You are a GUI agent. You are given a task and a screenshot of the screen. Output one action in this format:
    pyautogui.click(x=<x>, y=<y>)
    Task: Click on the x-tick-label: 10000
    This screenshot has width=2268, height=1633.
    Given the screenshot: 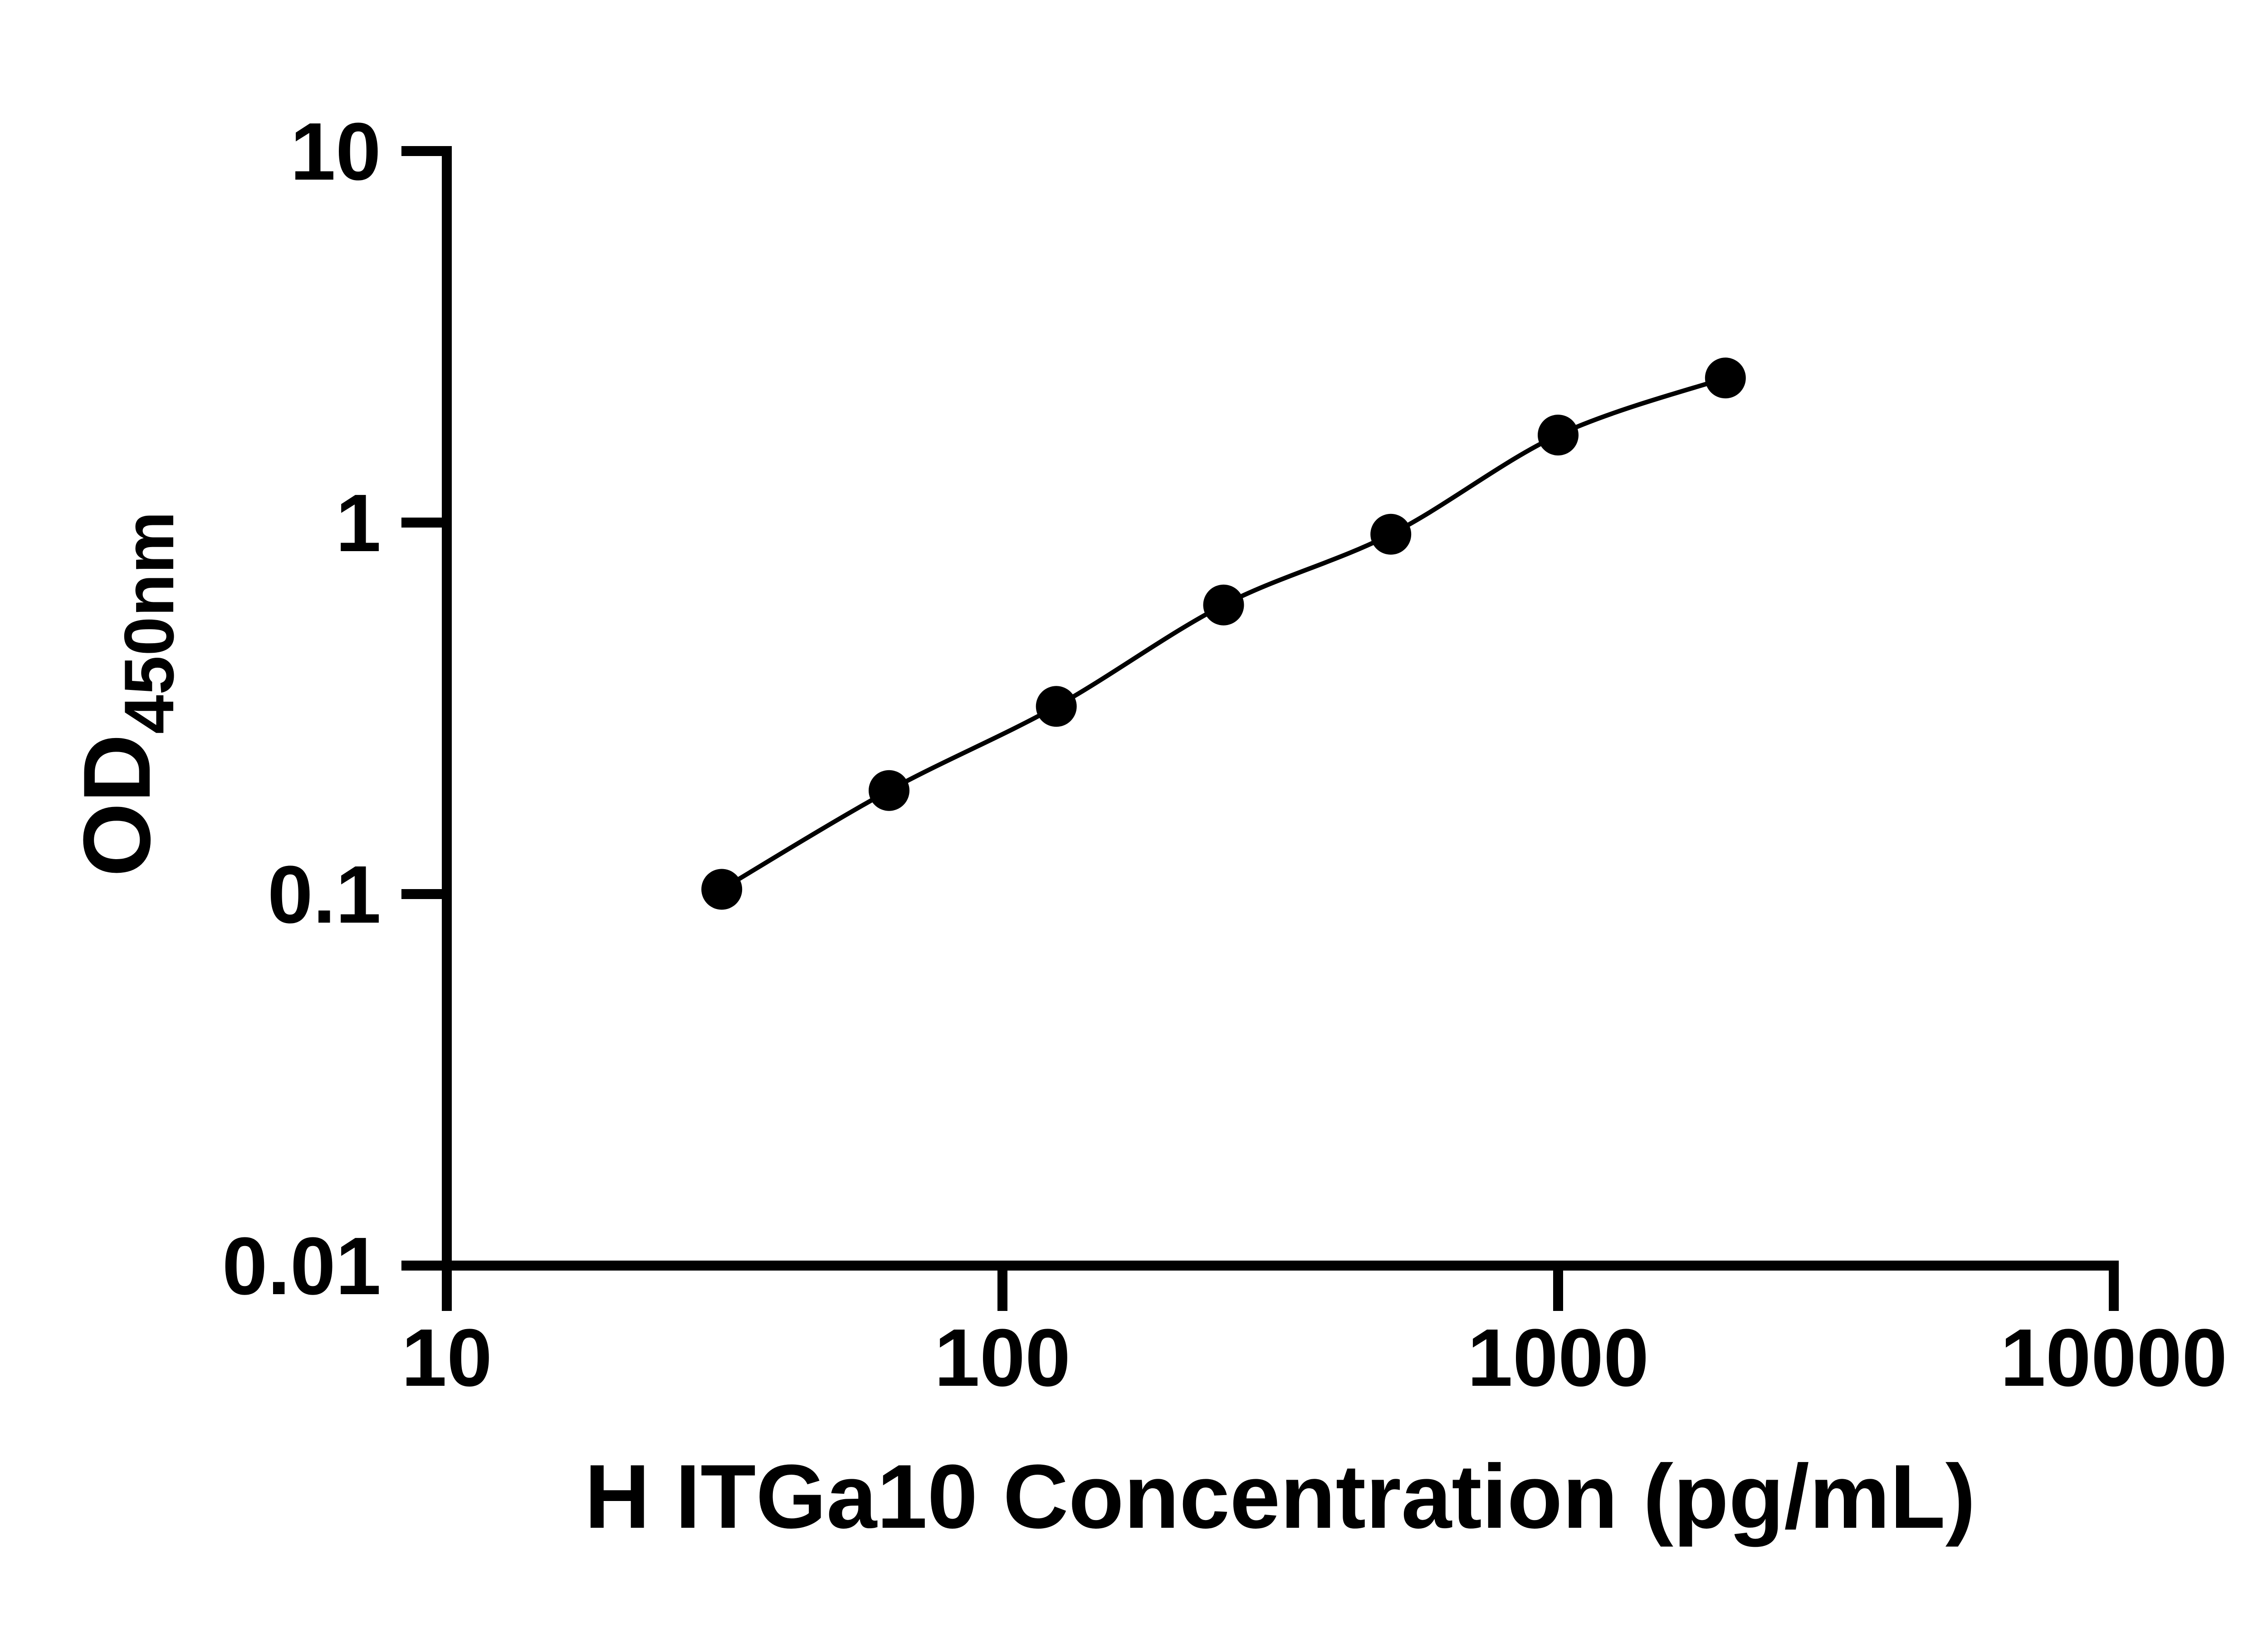 What is the action you would take?
    pyautogui.click(x=2114, y=1357)
    